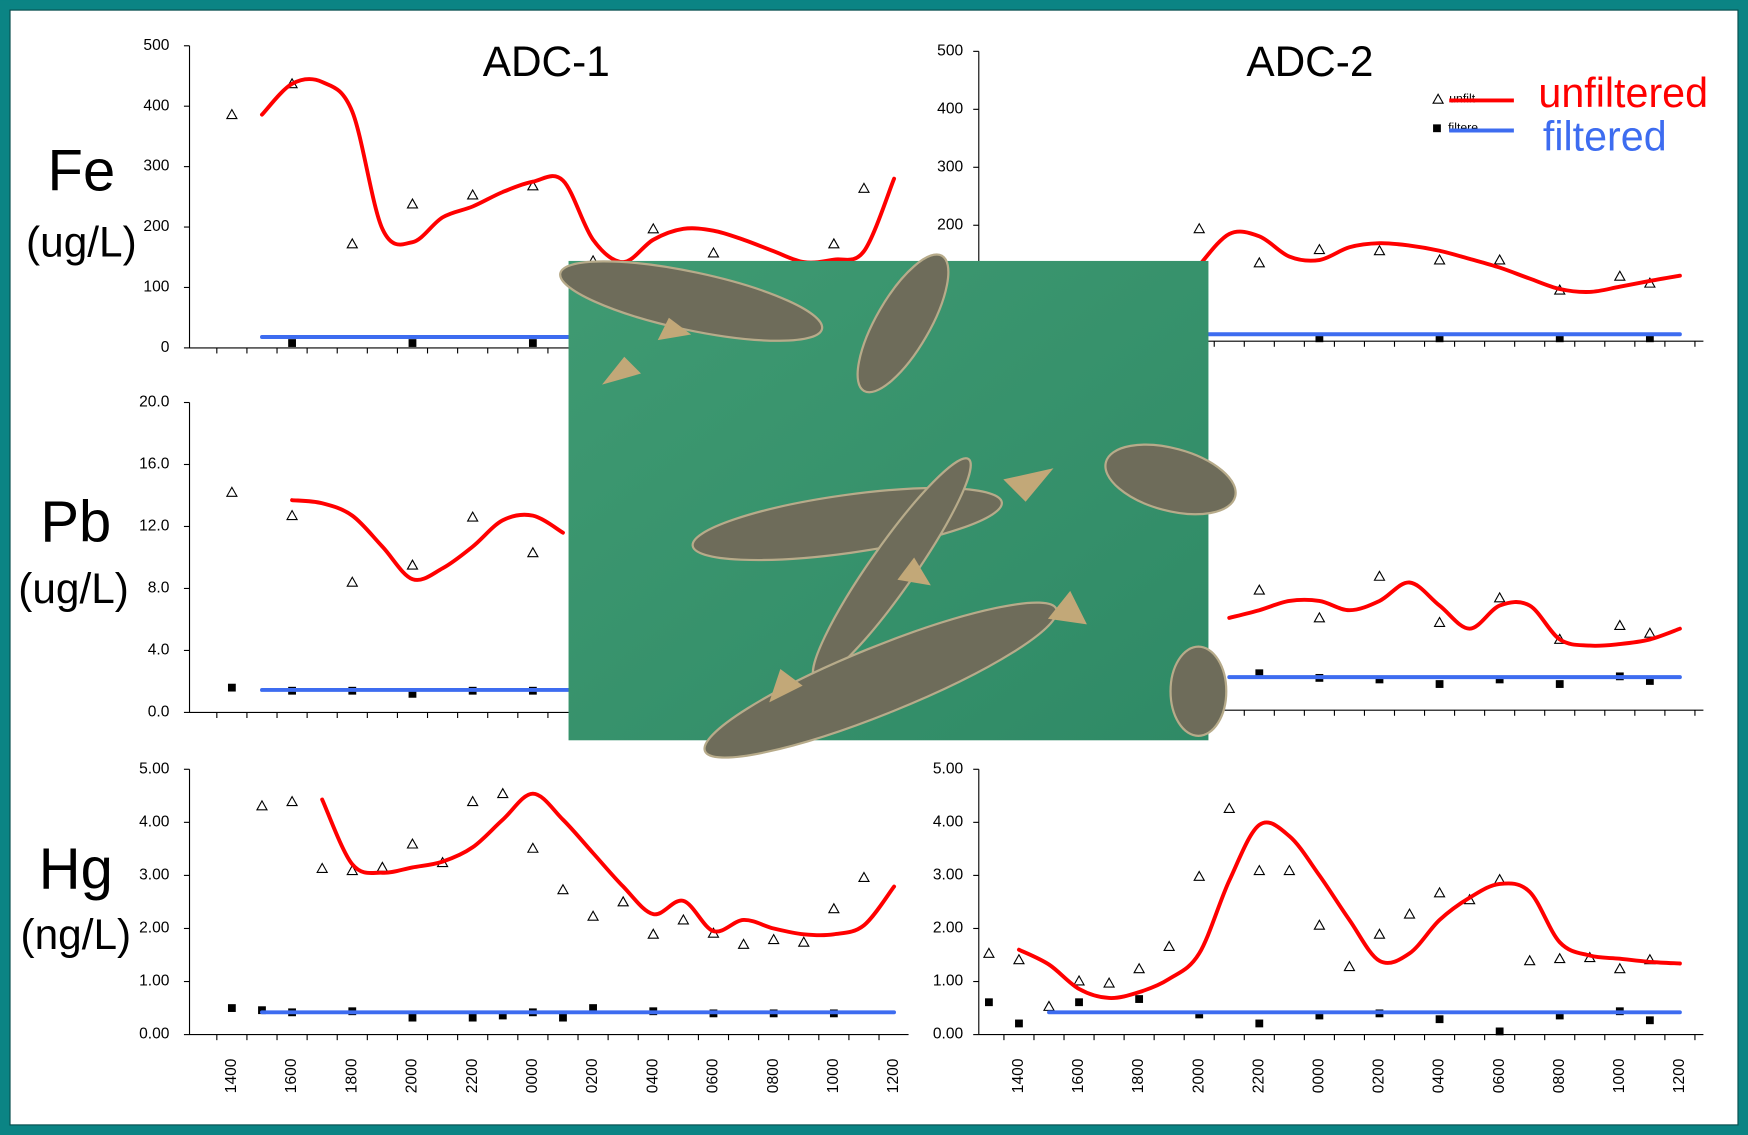 The height and width of the screenshot is (1135, 1748). Describe the element at coordinates (154, 526) in the screenshot. I see `y-tick-label: 12.0` at that location.